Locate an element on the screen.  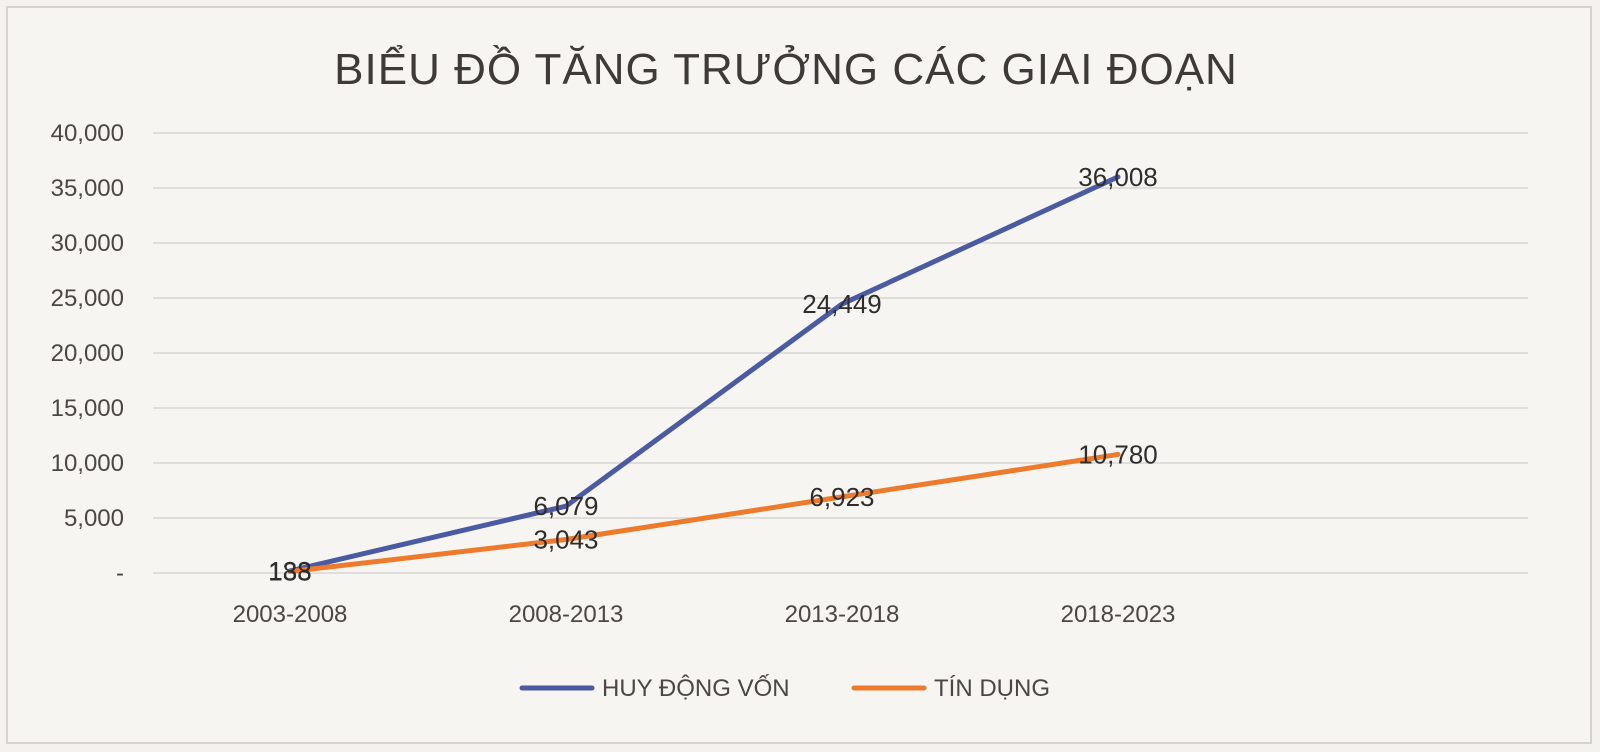
legend-label: TÍN DỤNG is located at coordinates (992, 688).